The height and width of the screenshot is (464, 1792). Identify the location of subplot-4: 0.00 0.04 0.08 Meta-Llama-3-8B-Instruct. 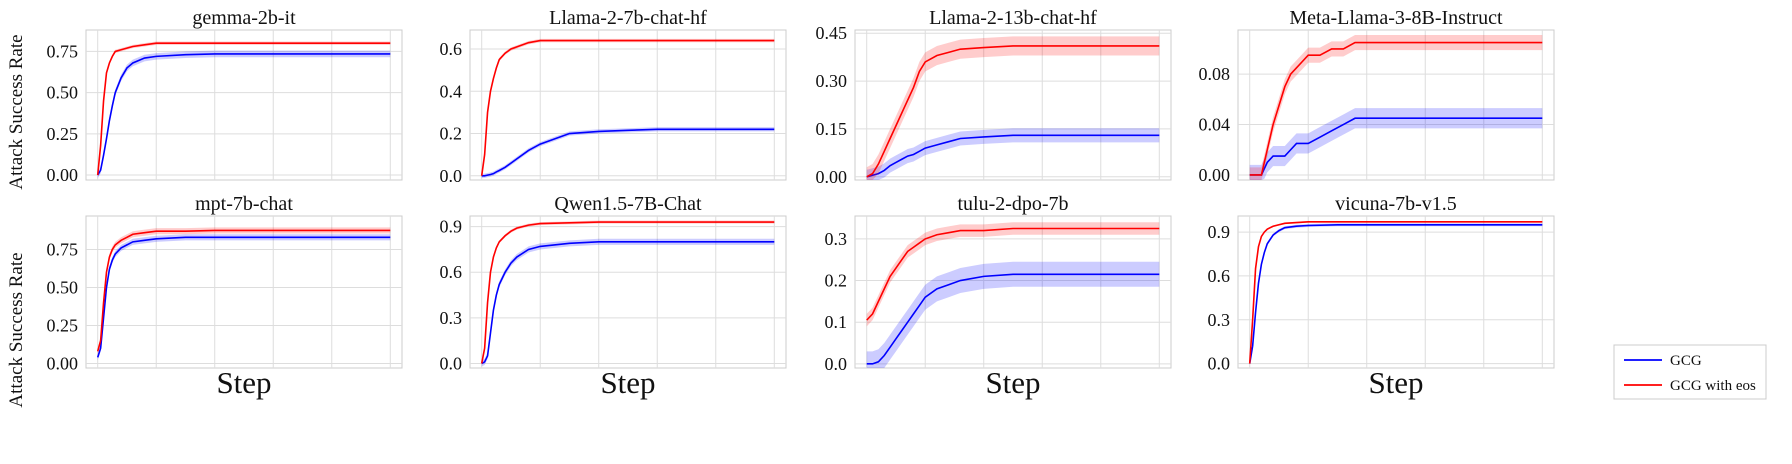
(1377, 96).